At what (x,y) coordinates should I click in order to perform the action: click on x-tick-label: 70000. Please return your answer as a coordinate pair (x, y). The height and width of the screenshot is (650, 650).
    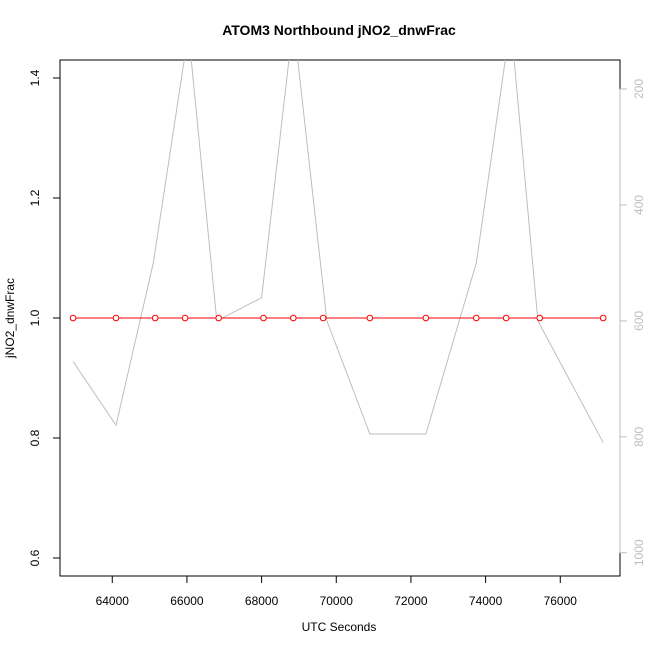
    Looking at the image, I should click on (337, 601).